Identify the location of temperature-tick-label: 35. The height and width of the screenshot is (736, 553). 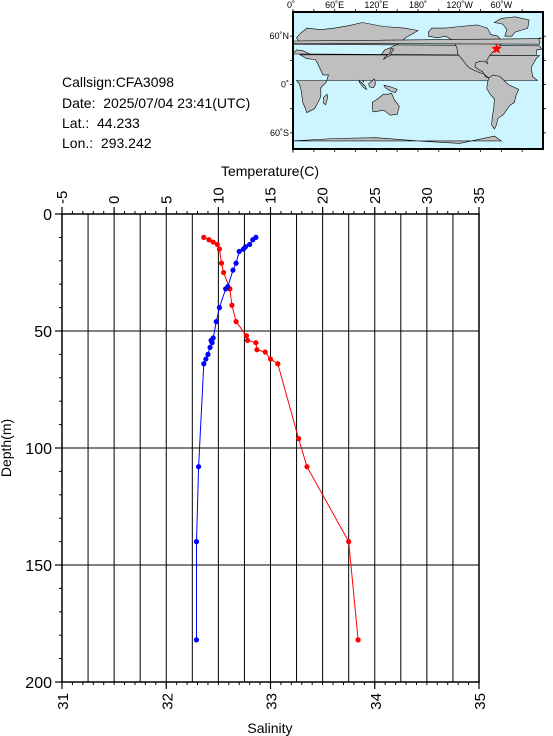
(479, 195).